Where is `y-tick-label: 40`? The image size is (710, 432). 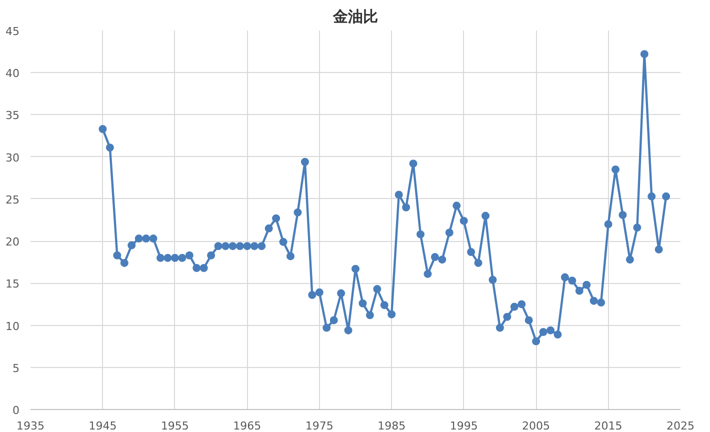
y-tick-label: 40 is located at coordinates (13, 73).